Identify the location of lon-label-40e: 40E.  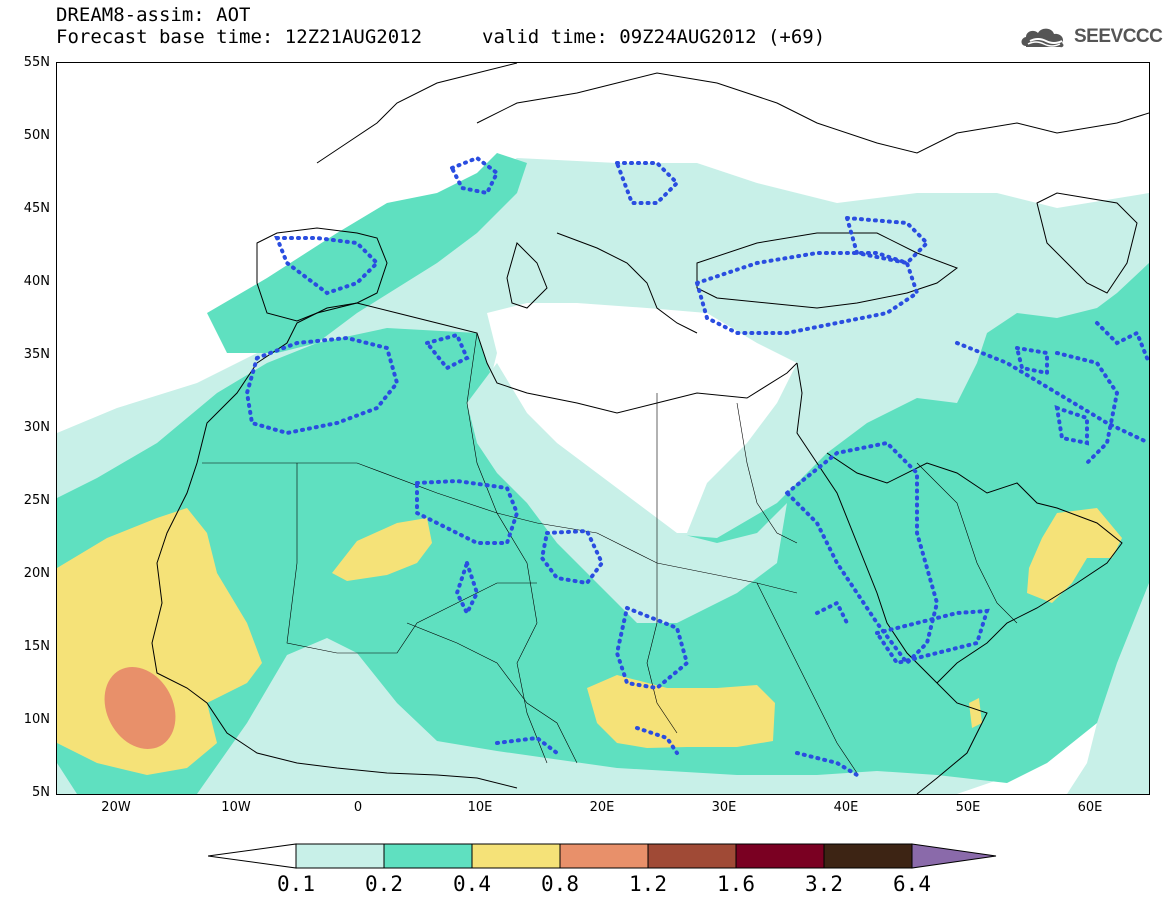
(846, 807).